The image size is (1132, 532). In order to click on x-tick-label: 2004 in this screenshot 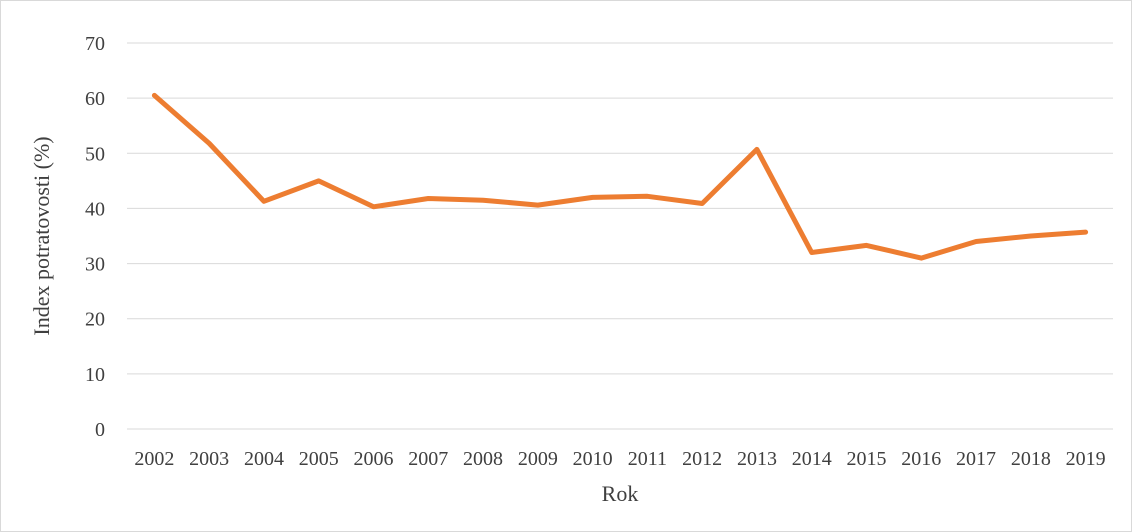, I will do `click(264, 459)`.